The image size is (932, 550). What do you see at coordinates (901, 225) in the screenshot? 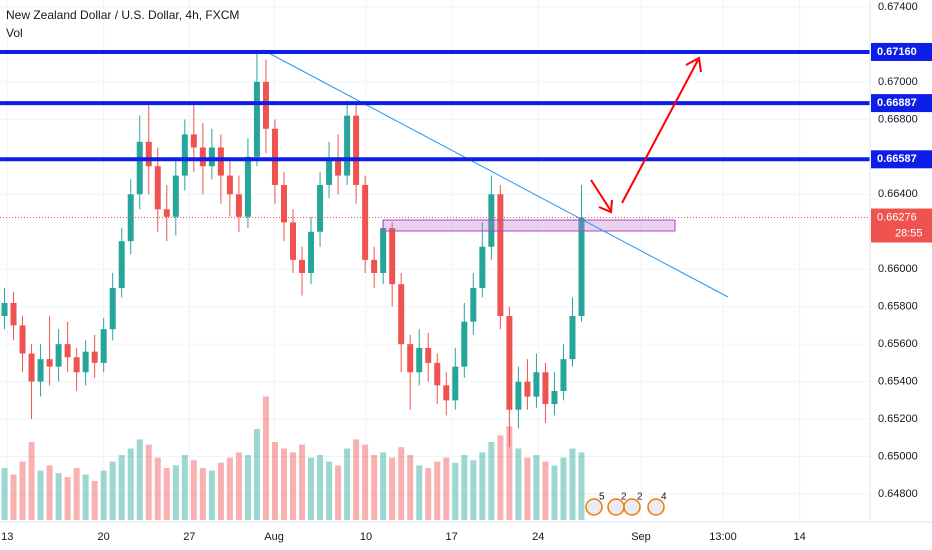
I see `current-price-bg` at bounding box center [901, 225].